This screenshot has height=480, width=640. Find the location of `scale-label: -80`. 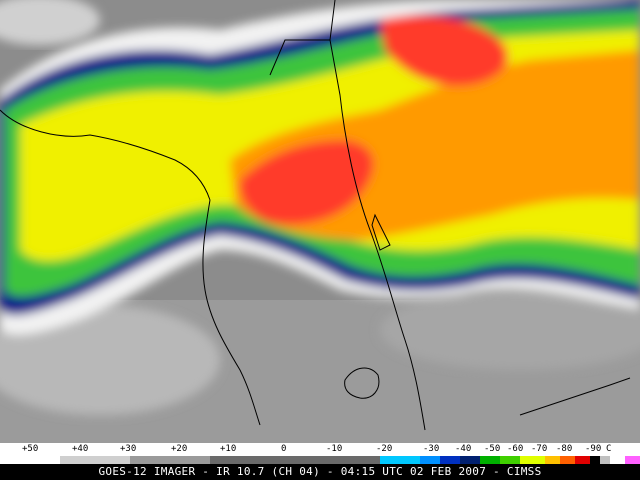

scale-label: -80 is located at coordinates (564, 449).